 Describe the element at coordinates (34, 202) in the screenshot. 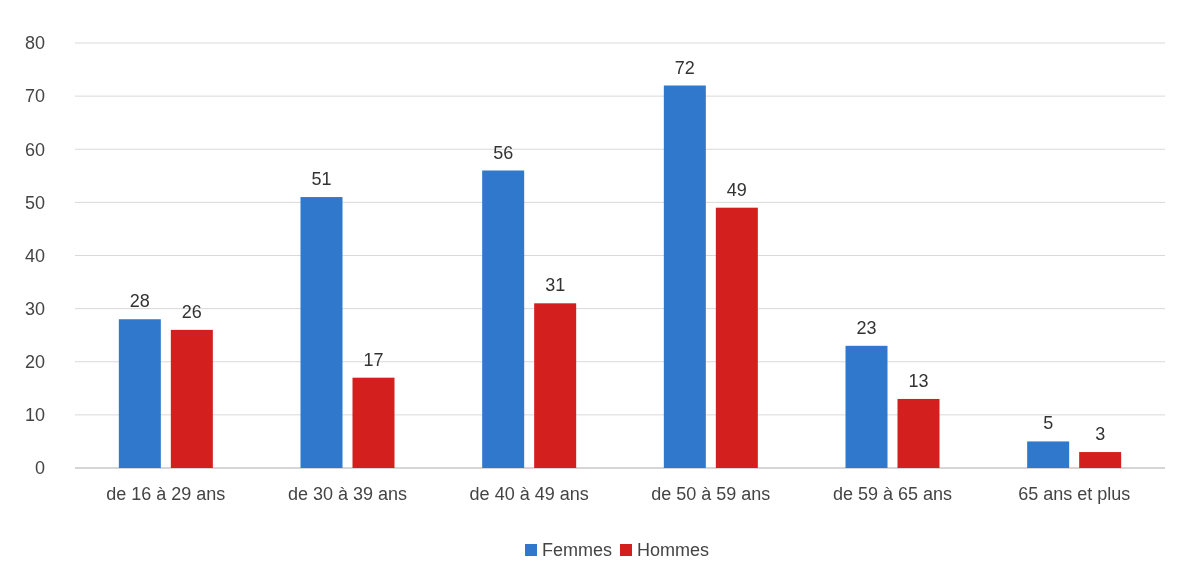

I see `y-tick-label: 50` at that location.